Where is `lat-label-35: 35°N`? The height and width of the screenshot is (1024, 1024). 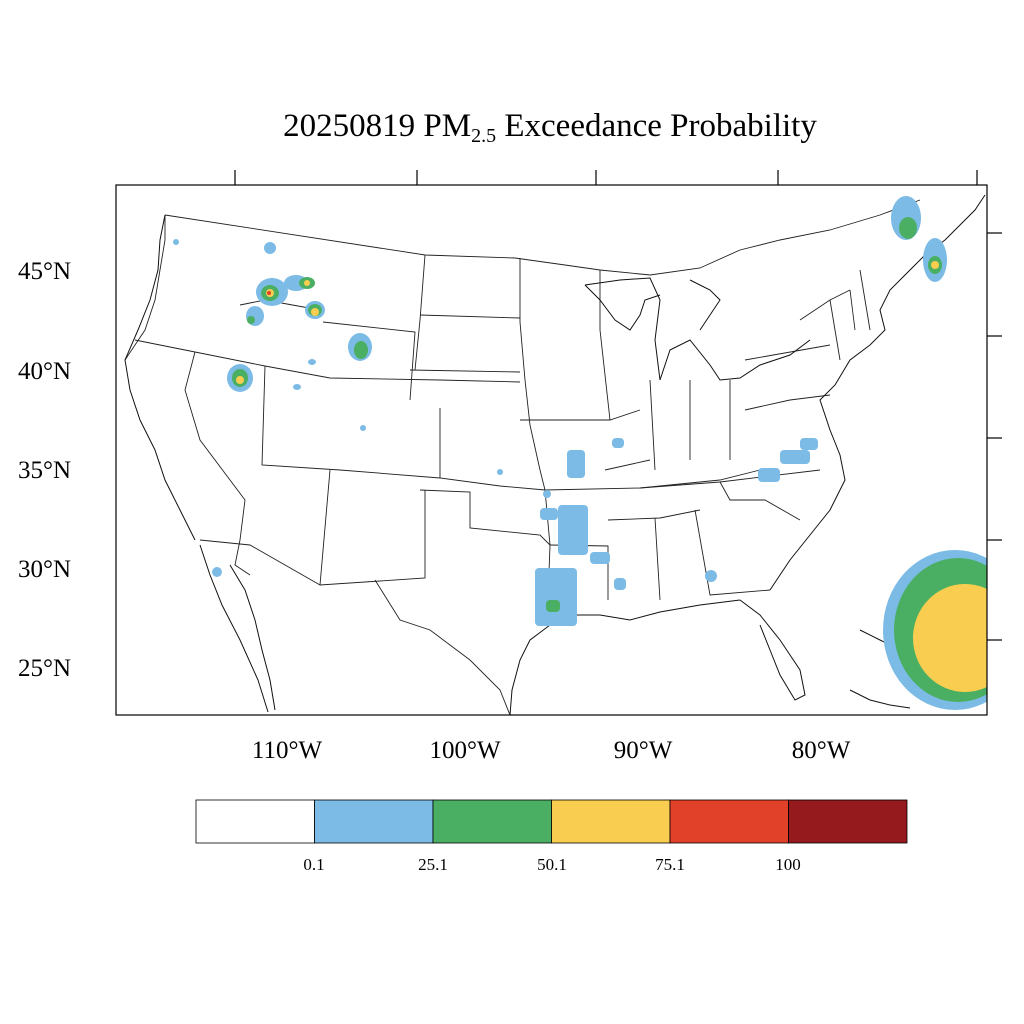
lat-label-35: 35°N is located at coordinates (45, 470).